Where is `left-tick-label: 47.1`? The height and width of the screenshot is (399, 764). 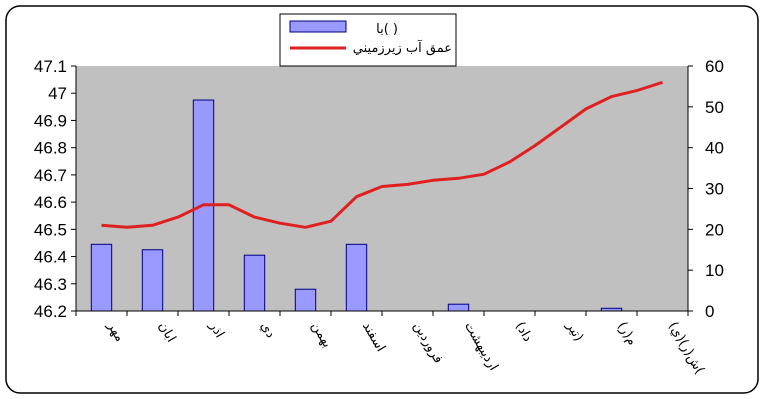
left-tick-label: 47.1 is located at coordinates (50, 66).